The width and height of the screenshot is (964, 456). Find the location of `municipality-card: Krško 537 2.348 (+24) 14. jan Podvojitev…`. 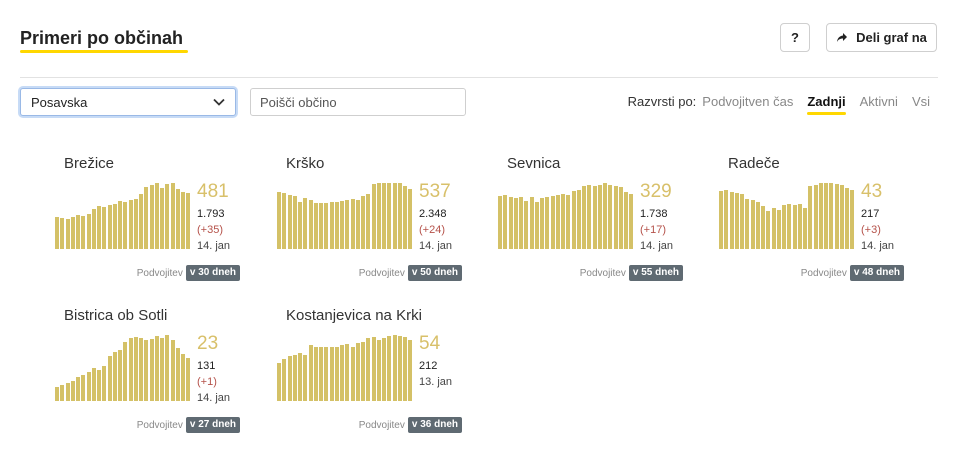

municipality-card: Krško 537 2.348 (+24) 14. jan Podvojitev… is located at coordinates (369, 220).